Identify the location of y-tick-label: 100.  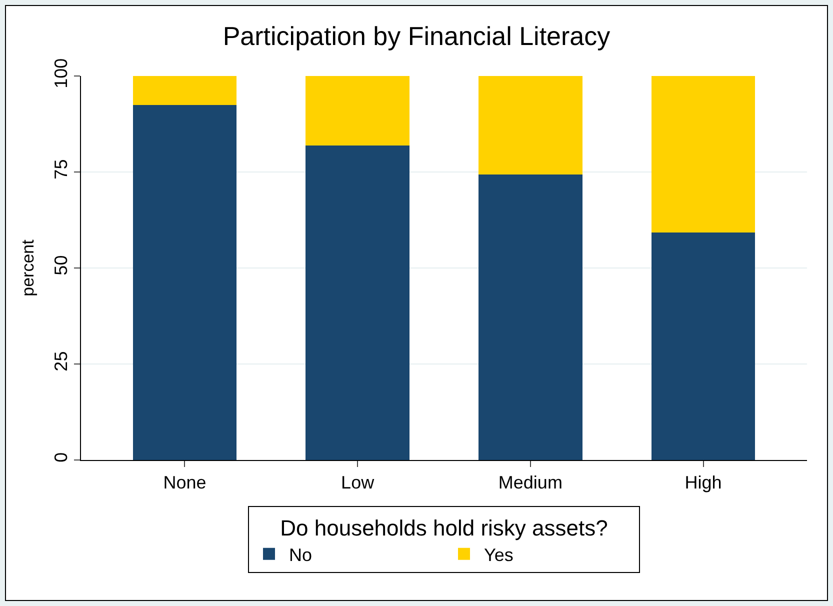
(60, 73).